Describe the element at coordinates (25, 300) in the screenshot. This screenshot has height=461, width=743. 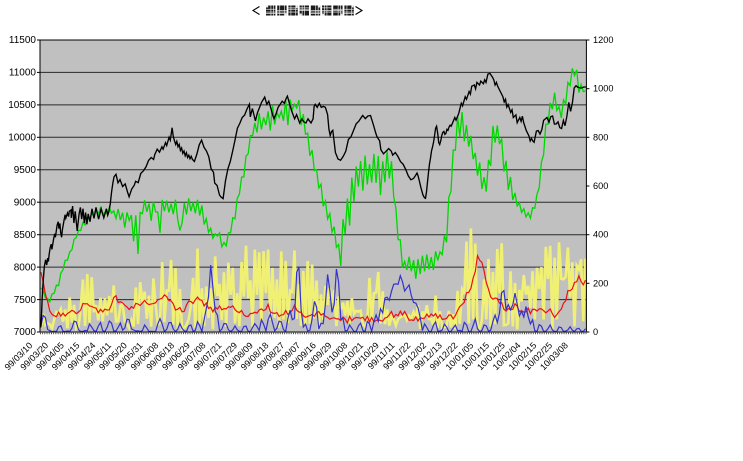
I see `svg-text: 7500` at that location.